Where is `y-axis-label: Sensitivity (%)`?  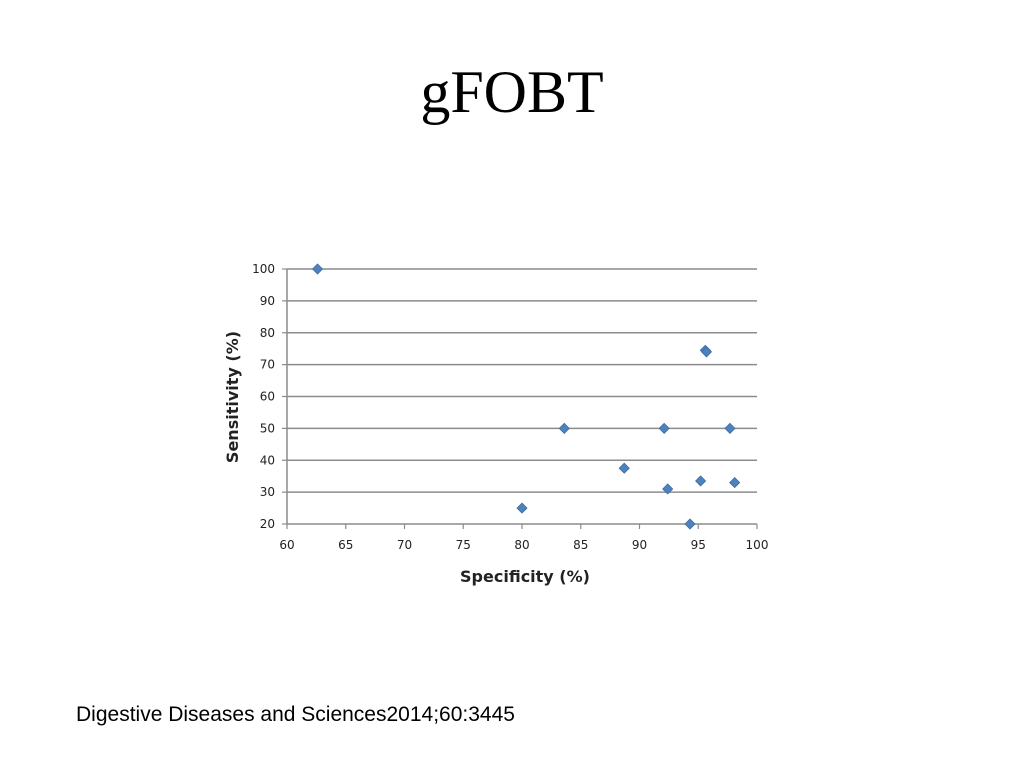 y-axis-label: Sensitivity (%) is located at coordinates (232, 397).